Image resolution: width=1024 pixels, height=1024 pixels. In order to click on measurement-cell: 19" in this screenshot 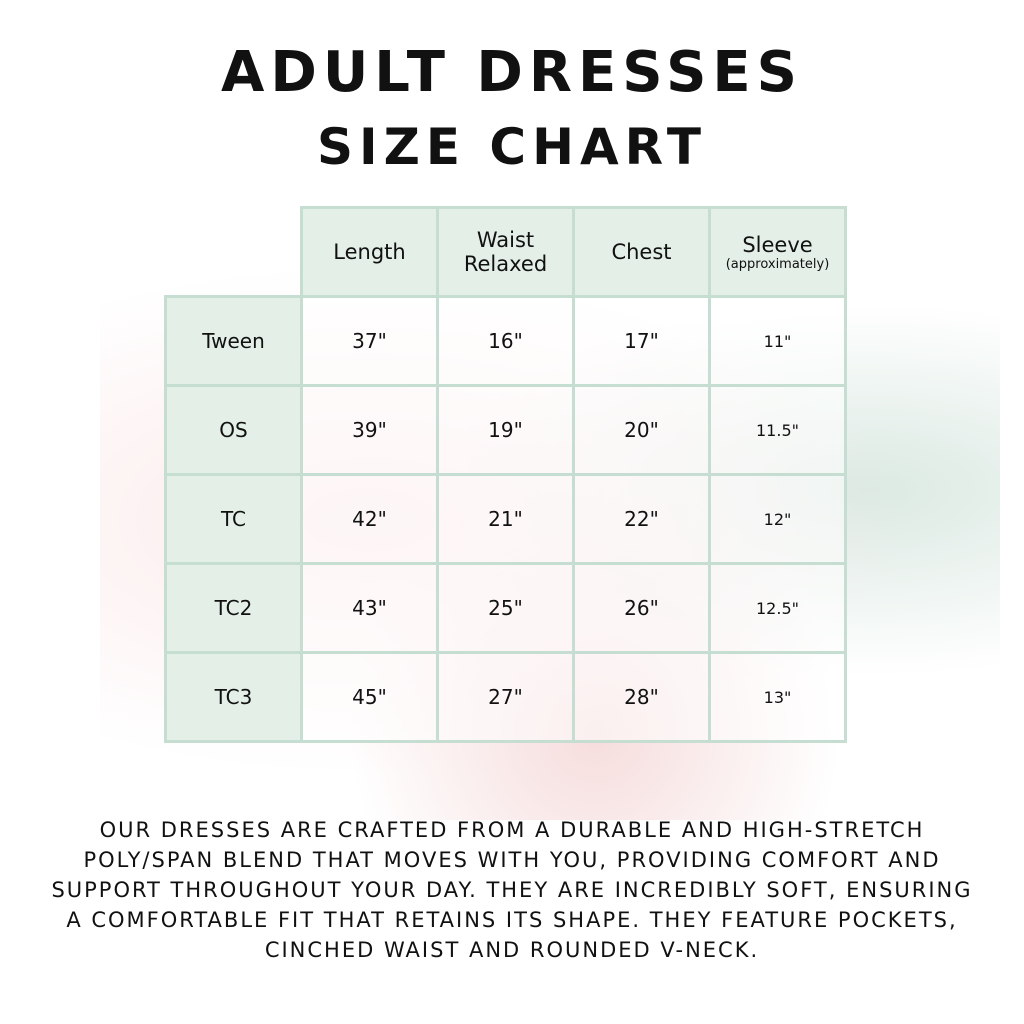, I will do `click(505, 430)`.